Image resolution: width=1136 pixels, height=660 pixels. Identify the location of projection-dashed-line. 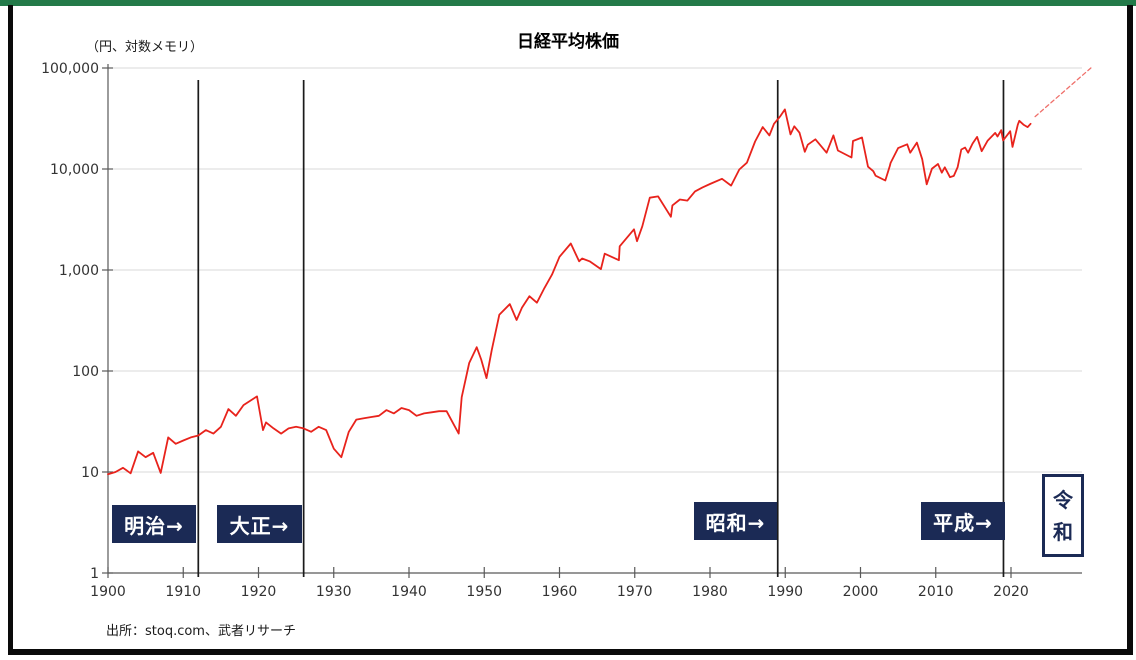
(1063, 92).